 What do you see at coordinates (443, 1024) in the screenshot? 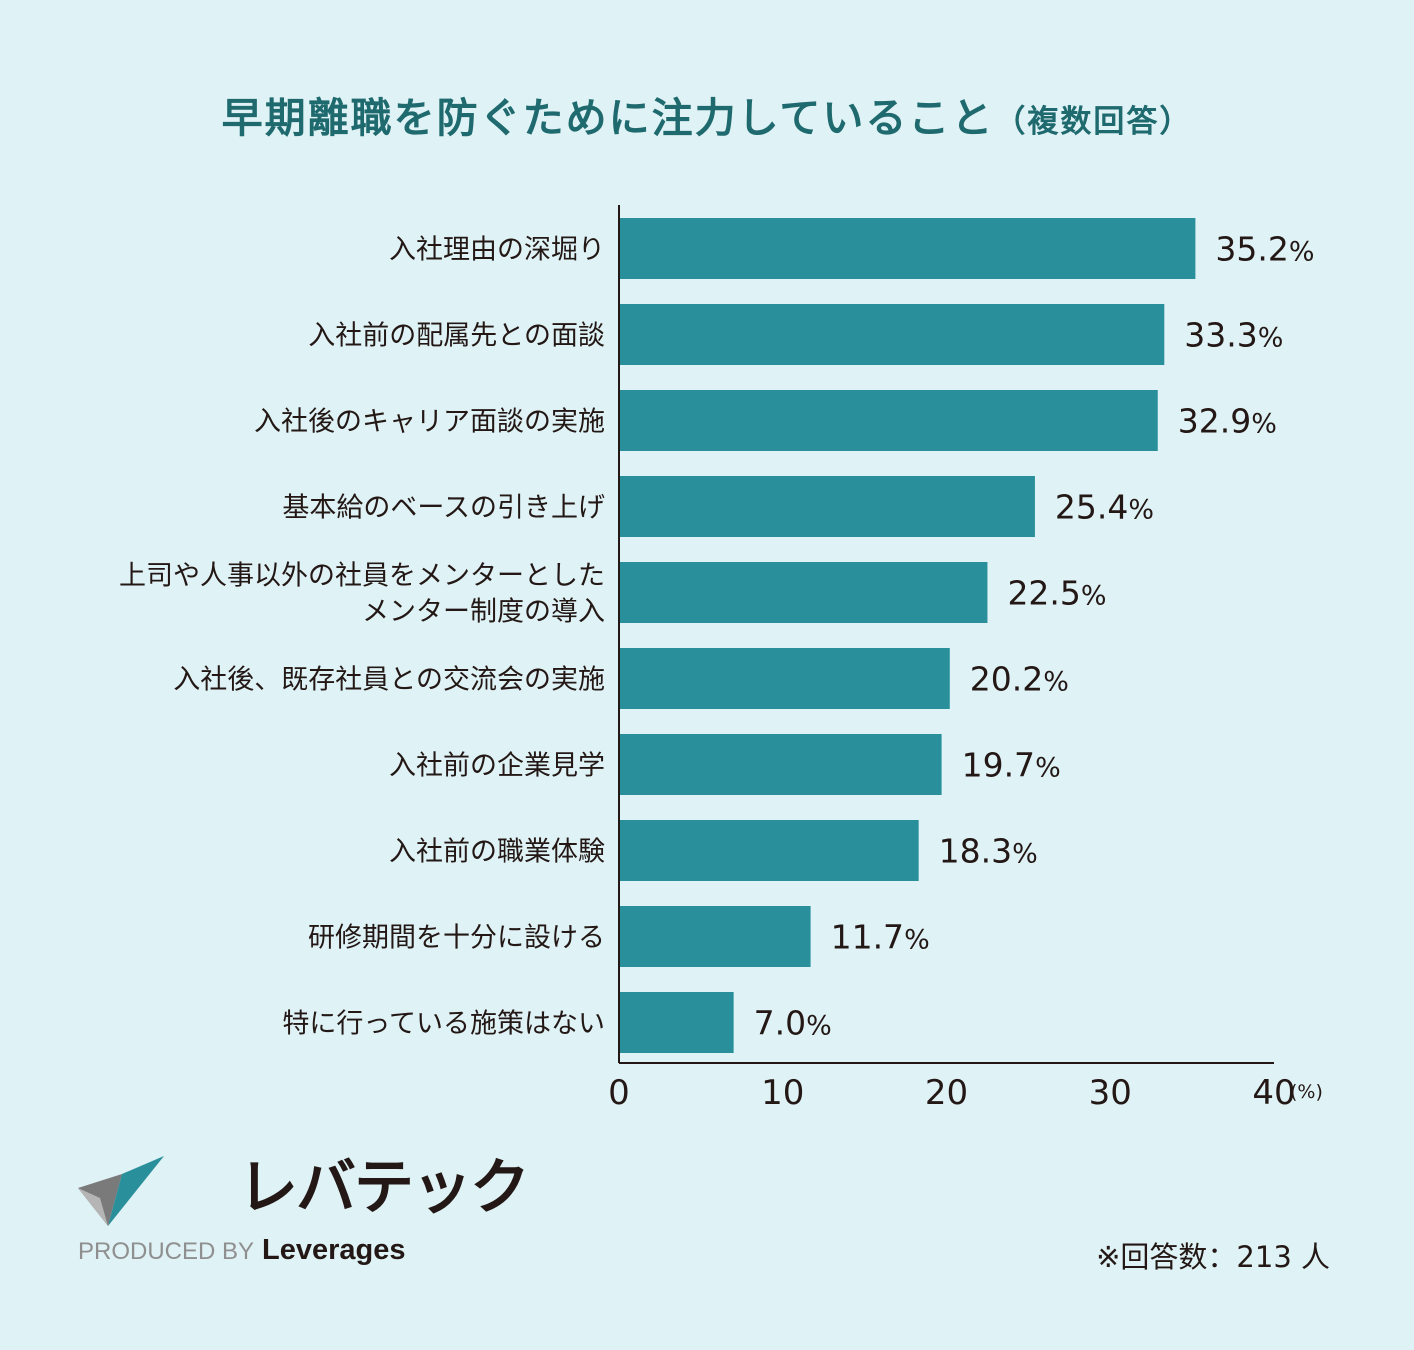
I see `category-label: 特に行っている施策はない` at bounding box center [443, 1024].